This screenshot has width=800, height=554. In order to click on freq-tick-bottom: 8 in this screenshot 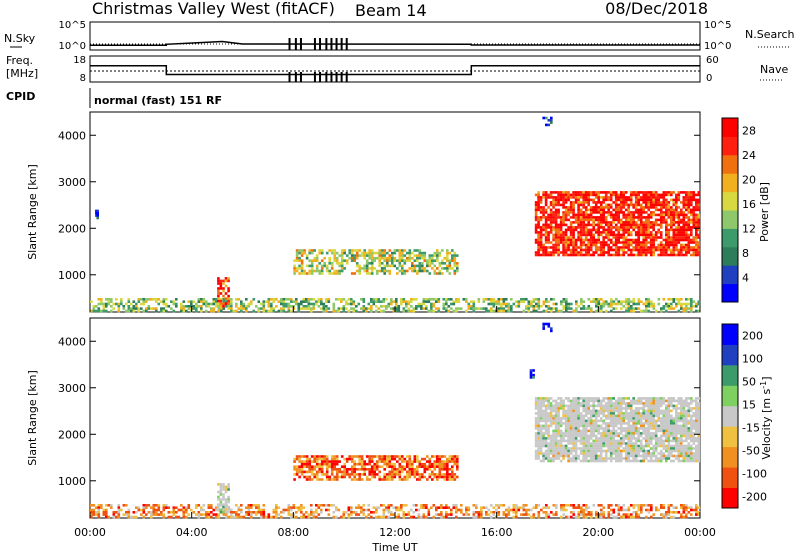, I will do `click(83, 78)`.